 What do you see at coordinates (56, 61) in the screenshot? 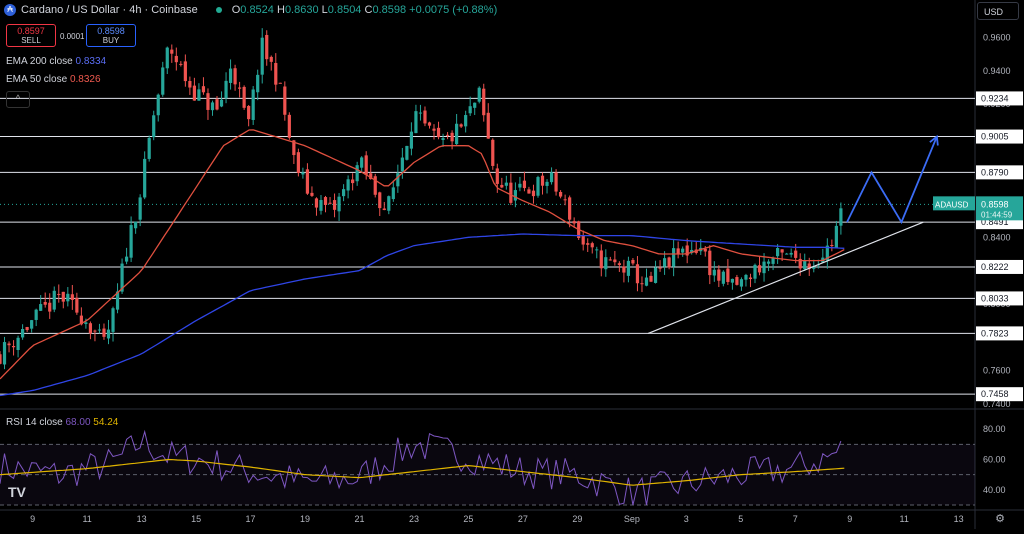
I see `ema200-legend: EMA 200 close 0.8334` at bounding box center [56, 61].